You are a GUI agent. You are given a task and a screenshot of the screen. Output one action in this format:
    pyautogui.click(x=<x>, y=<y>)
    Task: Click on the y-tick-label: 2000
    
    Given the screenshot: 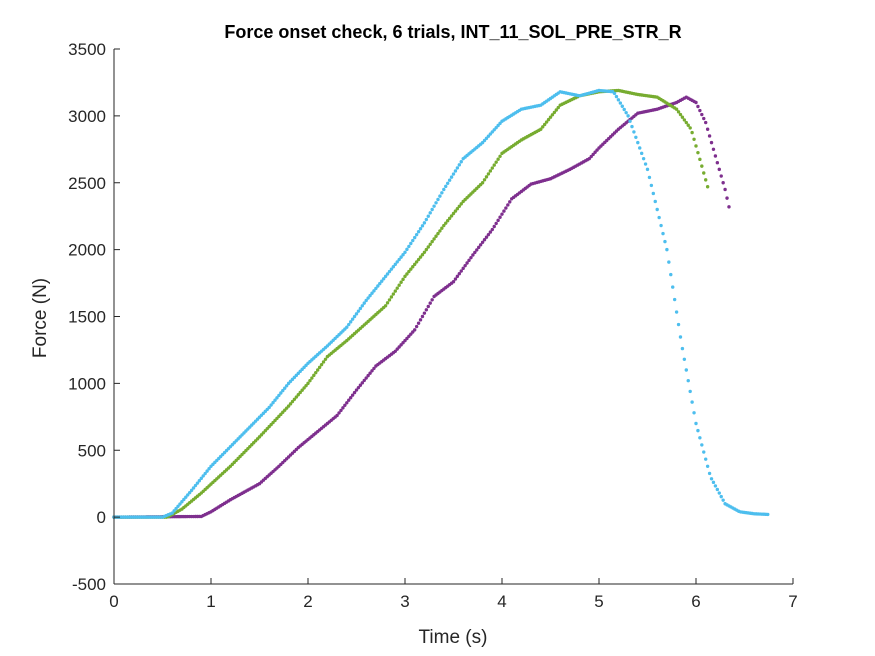 What is the action you would take?
    pyautogui.click(x=87, y=250)
    